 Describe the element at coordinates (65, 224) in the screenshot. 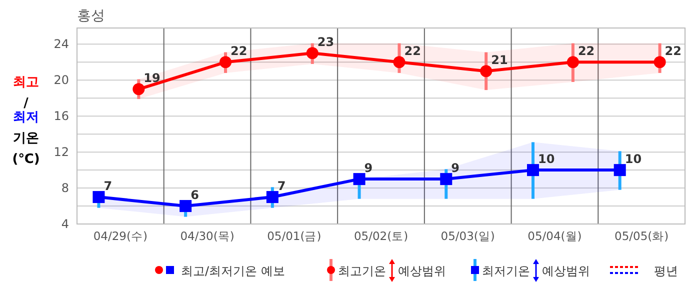

I see `y-tick-label: 4` at that location.